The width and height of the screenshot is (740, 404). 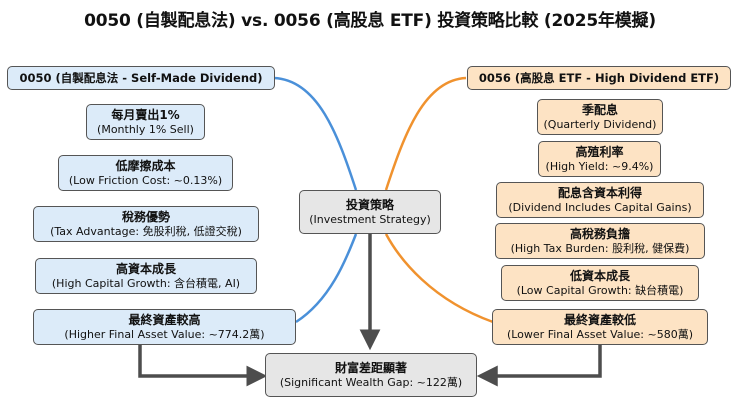 What do you see at coordinates (145, 216) in the screenshot?
I see `left-item-title: 稅務優勢` at bounding box center [145, 216].